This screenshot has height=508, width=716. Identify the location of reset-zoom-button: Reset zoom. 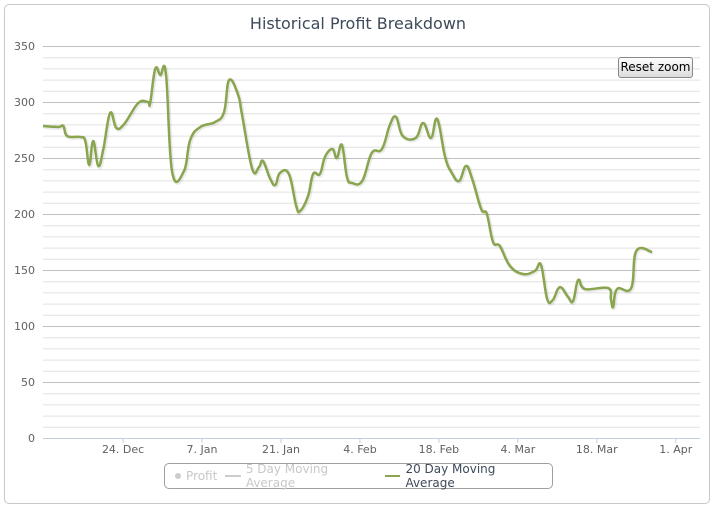
(655, 67).